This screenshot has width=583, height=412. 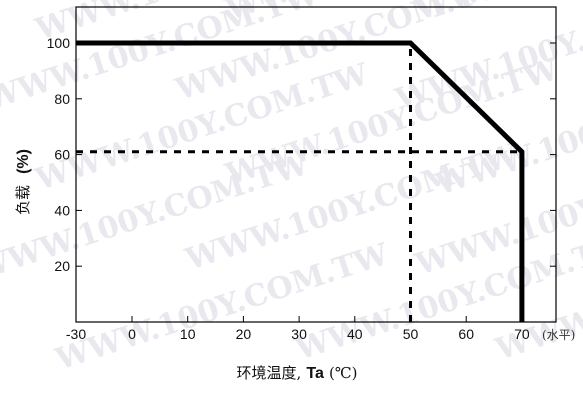 I want to click on x-axis-label: 环境温度, Ta (℃), so click(x=297, y=372).